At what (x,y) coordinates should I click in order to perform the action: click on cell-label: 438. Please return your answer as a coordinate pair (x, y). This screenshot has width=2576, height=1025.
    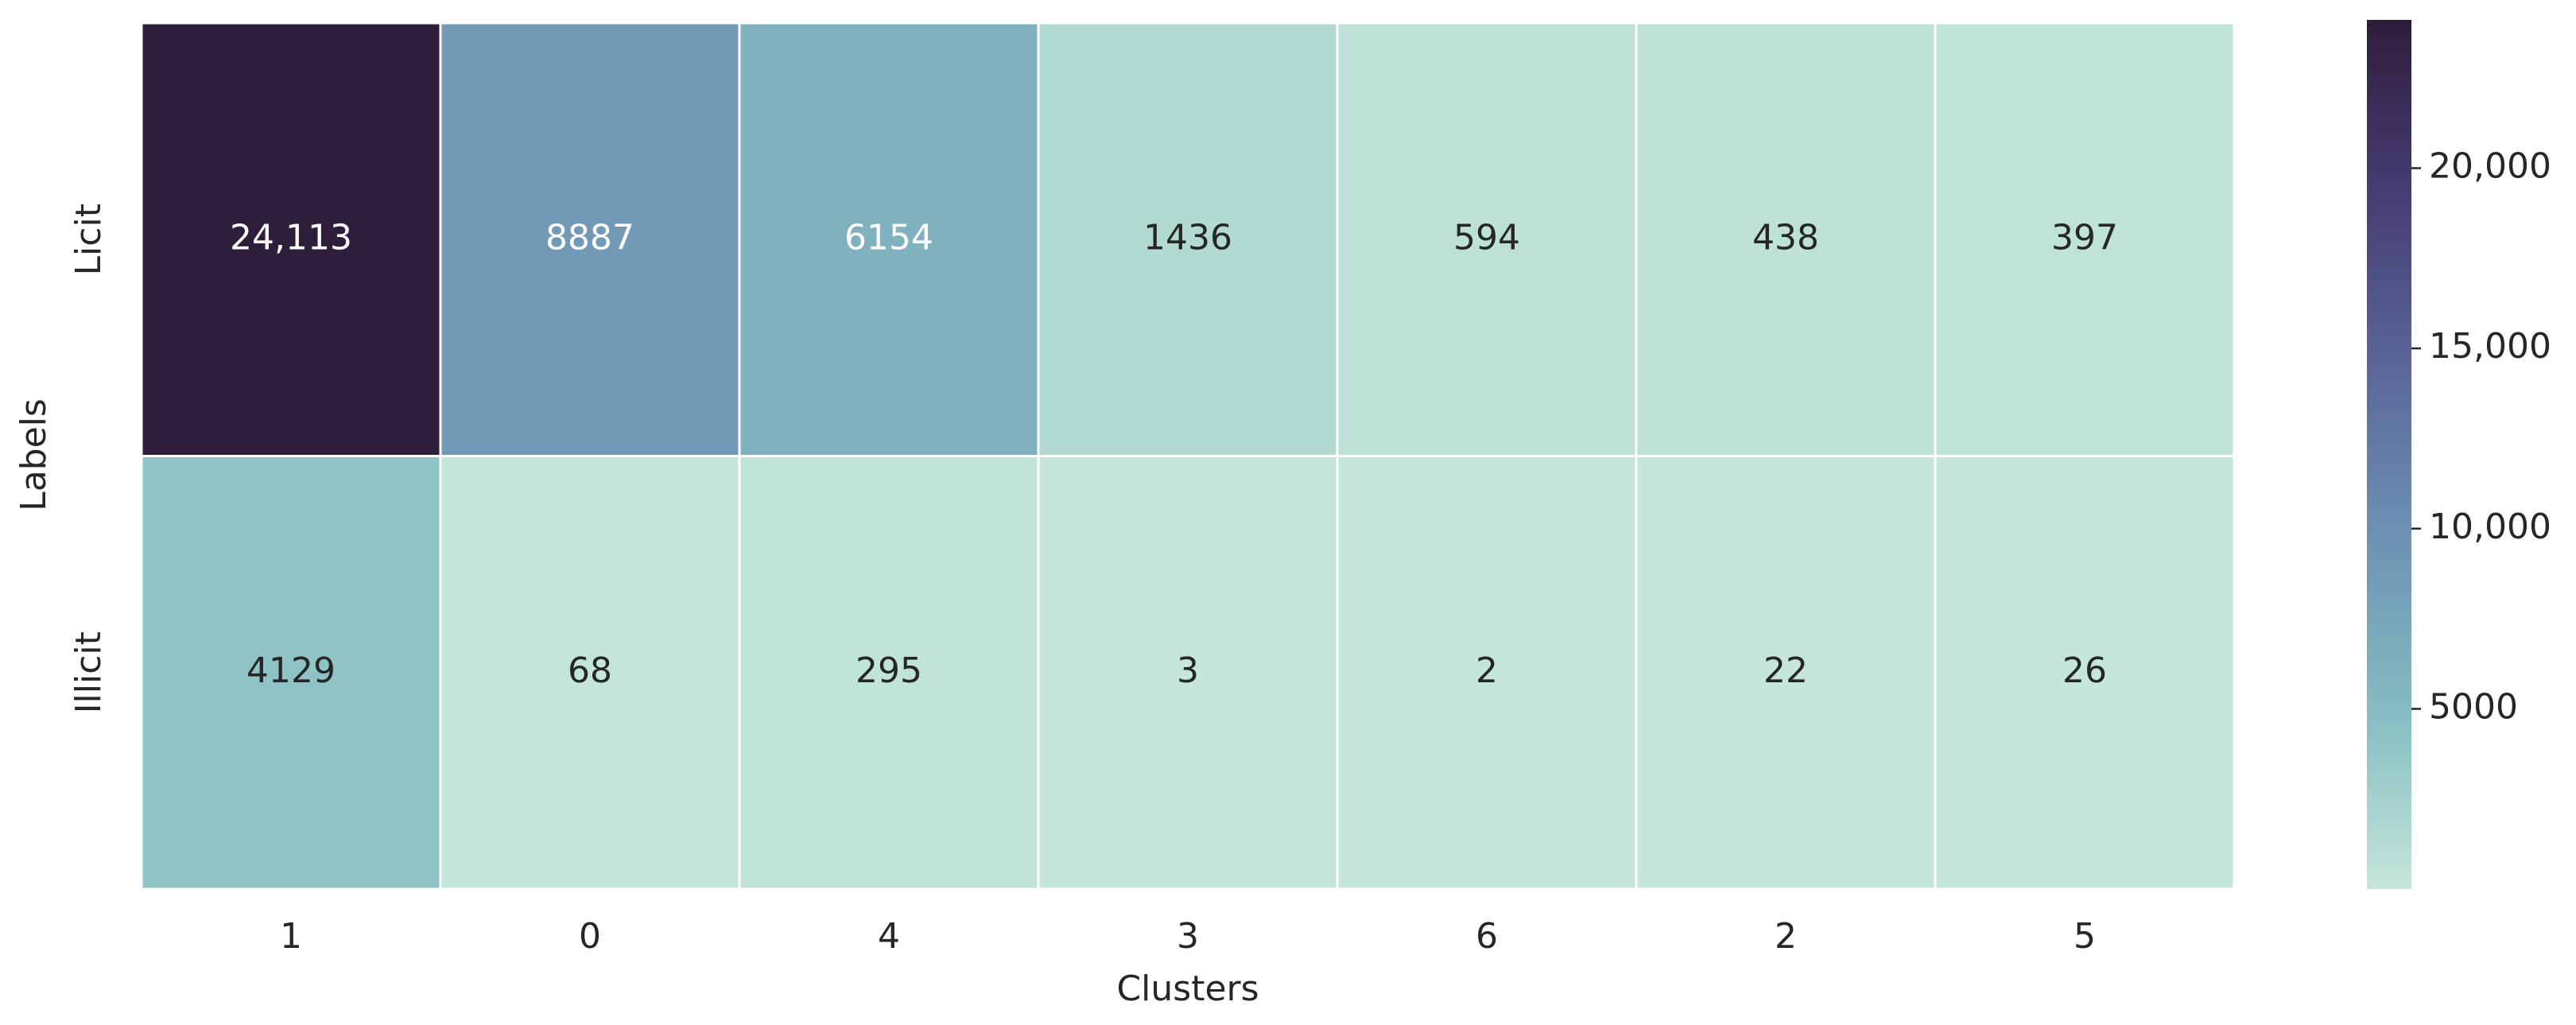
    Looking at the image, I should click on (1785, 238).